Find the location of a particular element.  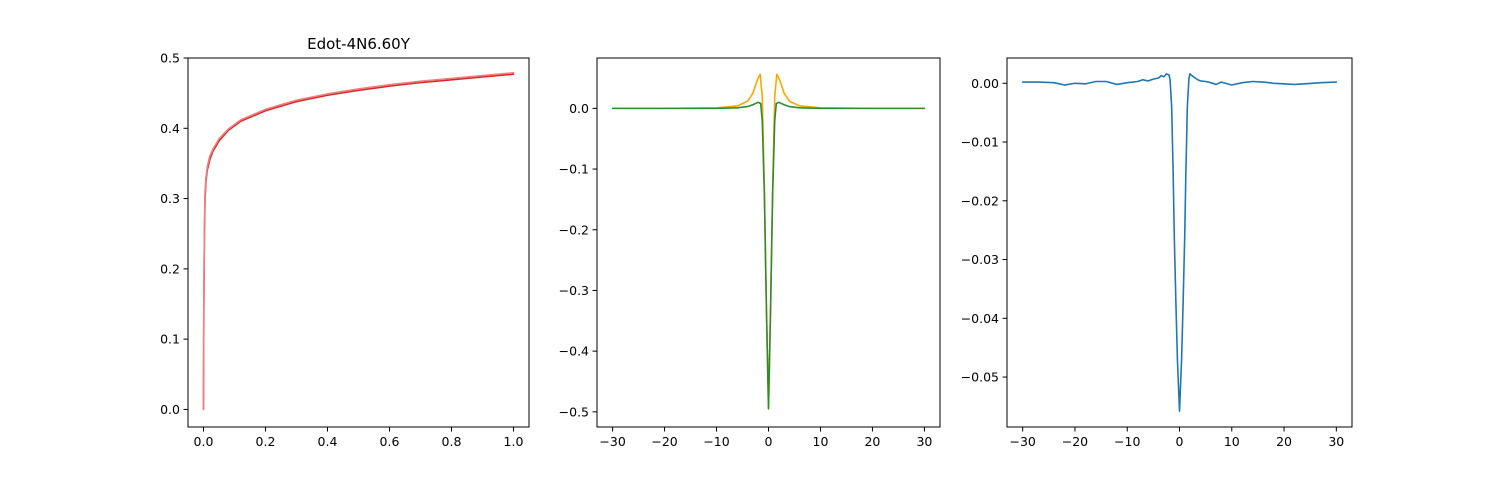

y-tick-label: 0.1 is located at coordinates (170, 339).